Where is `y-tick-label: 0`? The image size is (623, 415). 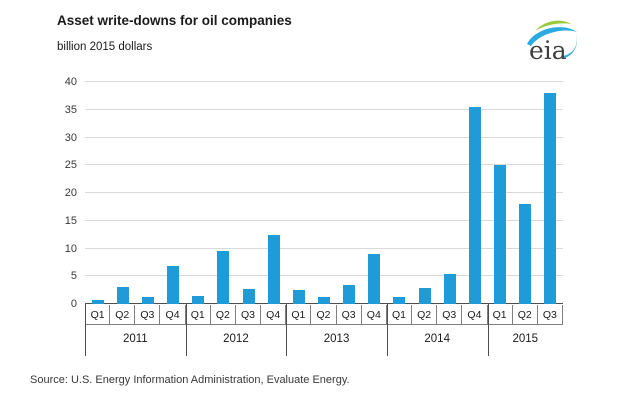
y-tick-label: 0 is located at coordinates (73, 304).